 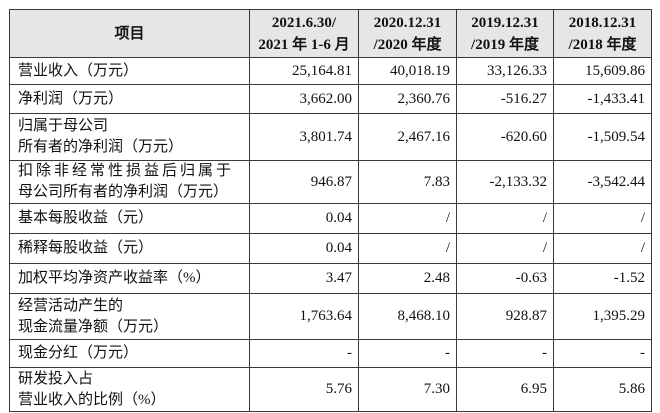 I want to click on value-cell: 5.76, so click(x=304, y=389).